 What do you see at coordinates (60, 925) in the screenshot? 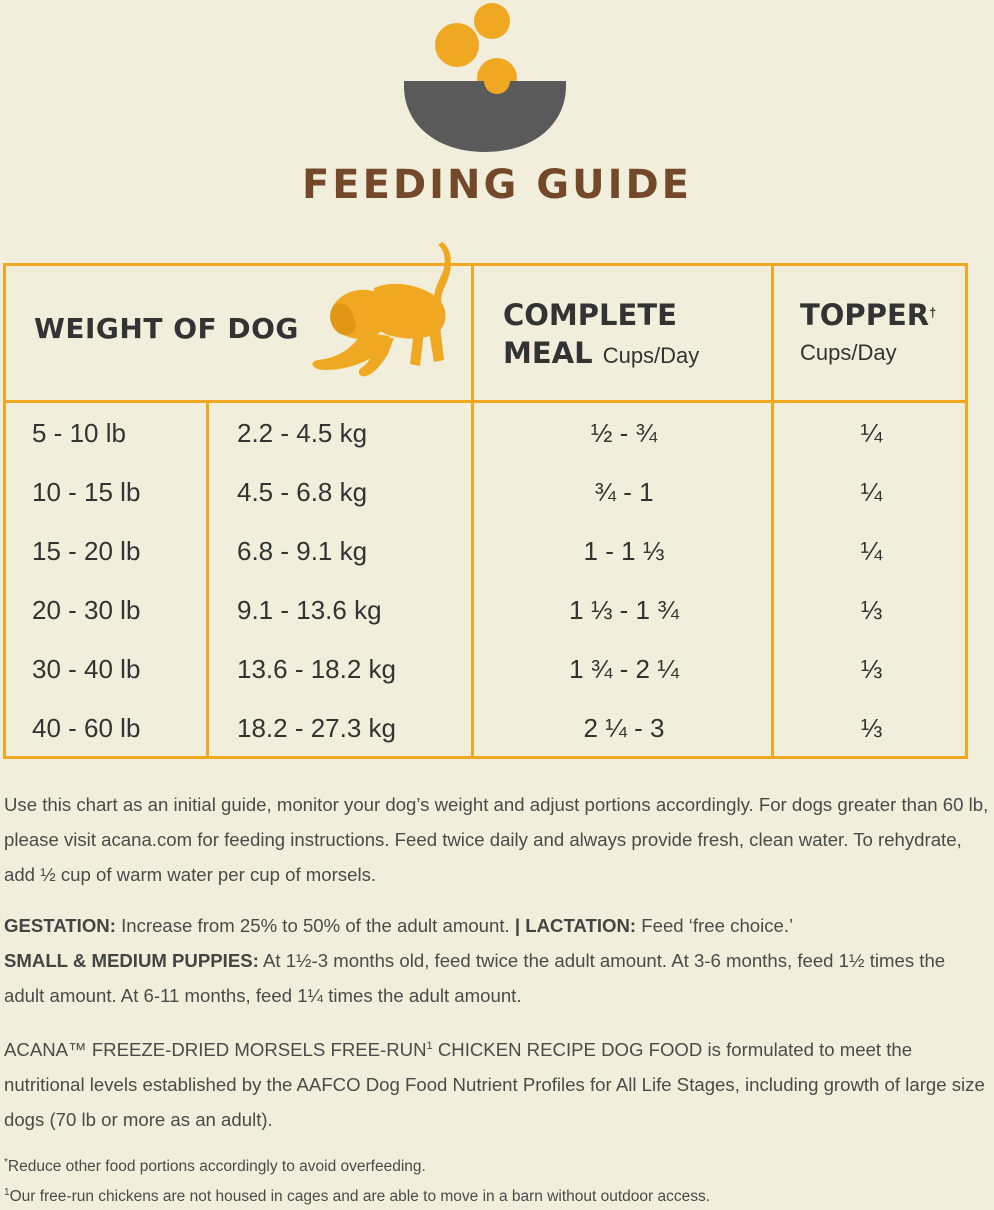
I see `gestation-label: GESTATION:` at bounding box center [60, 925].